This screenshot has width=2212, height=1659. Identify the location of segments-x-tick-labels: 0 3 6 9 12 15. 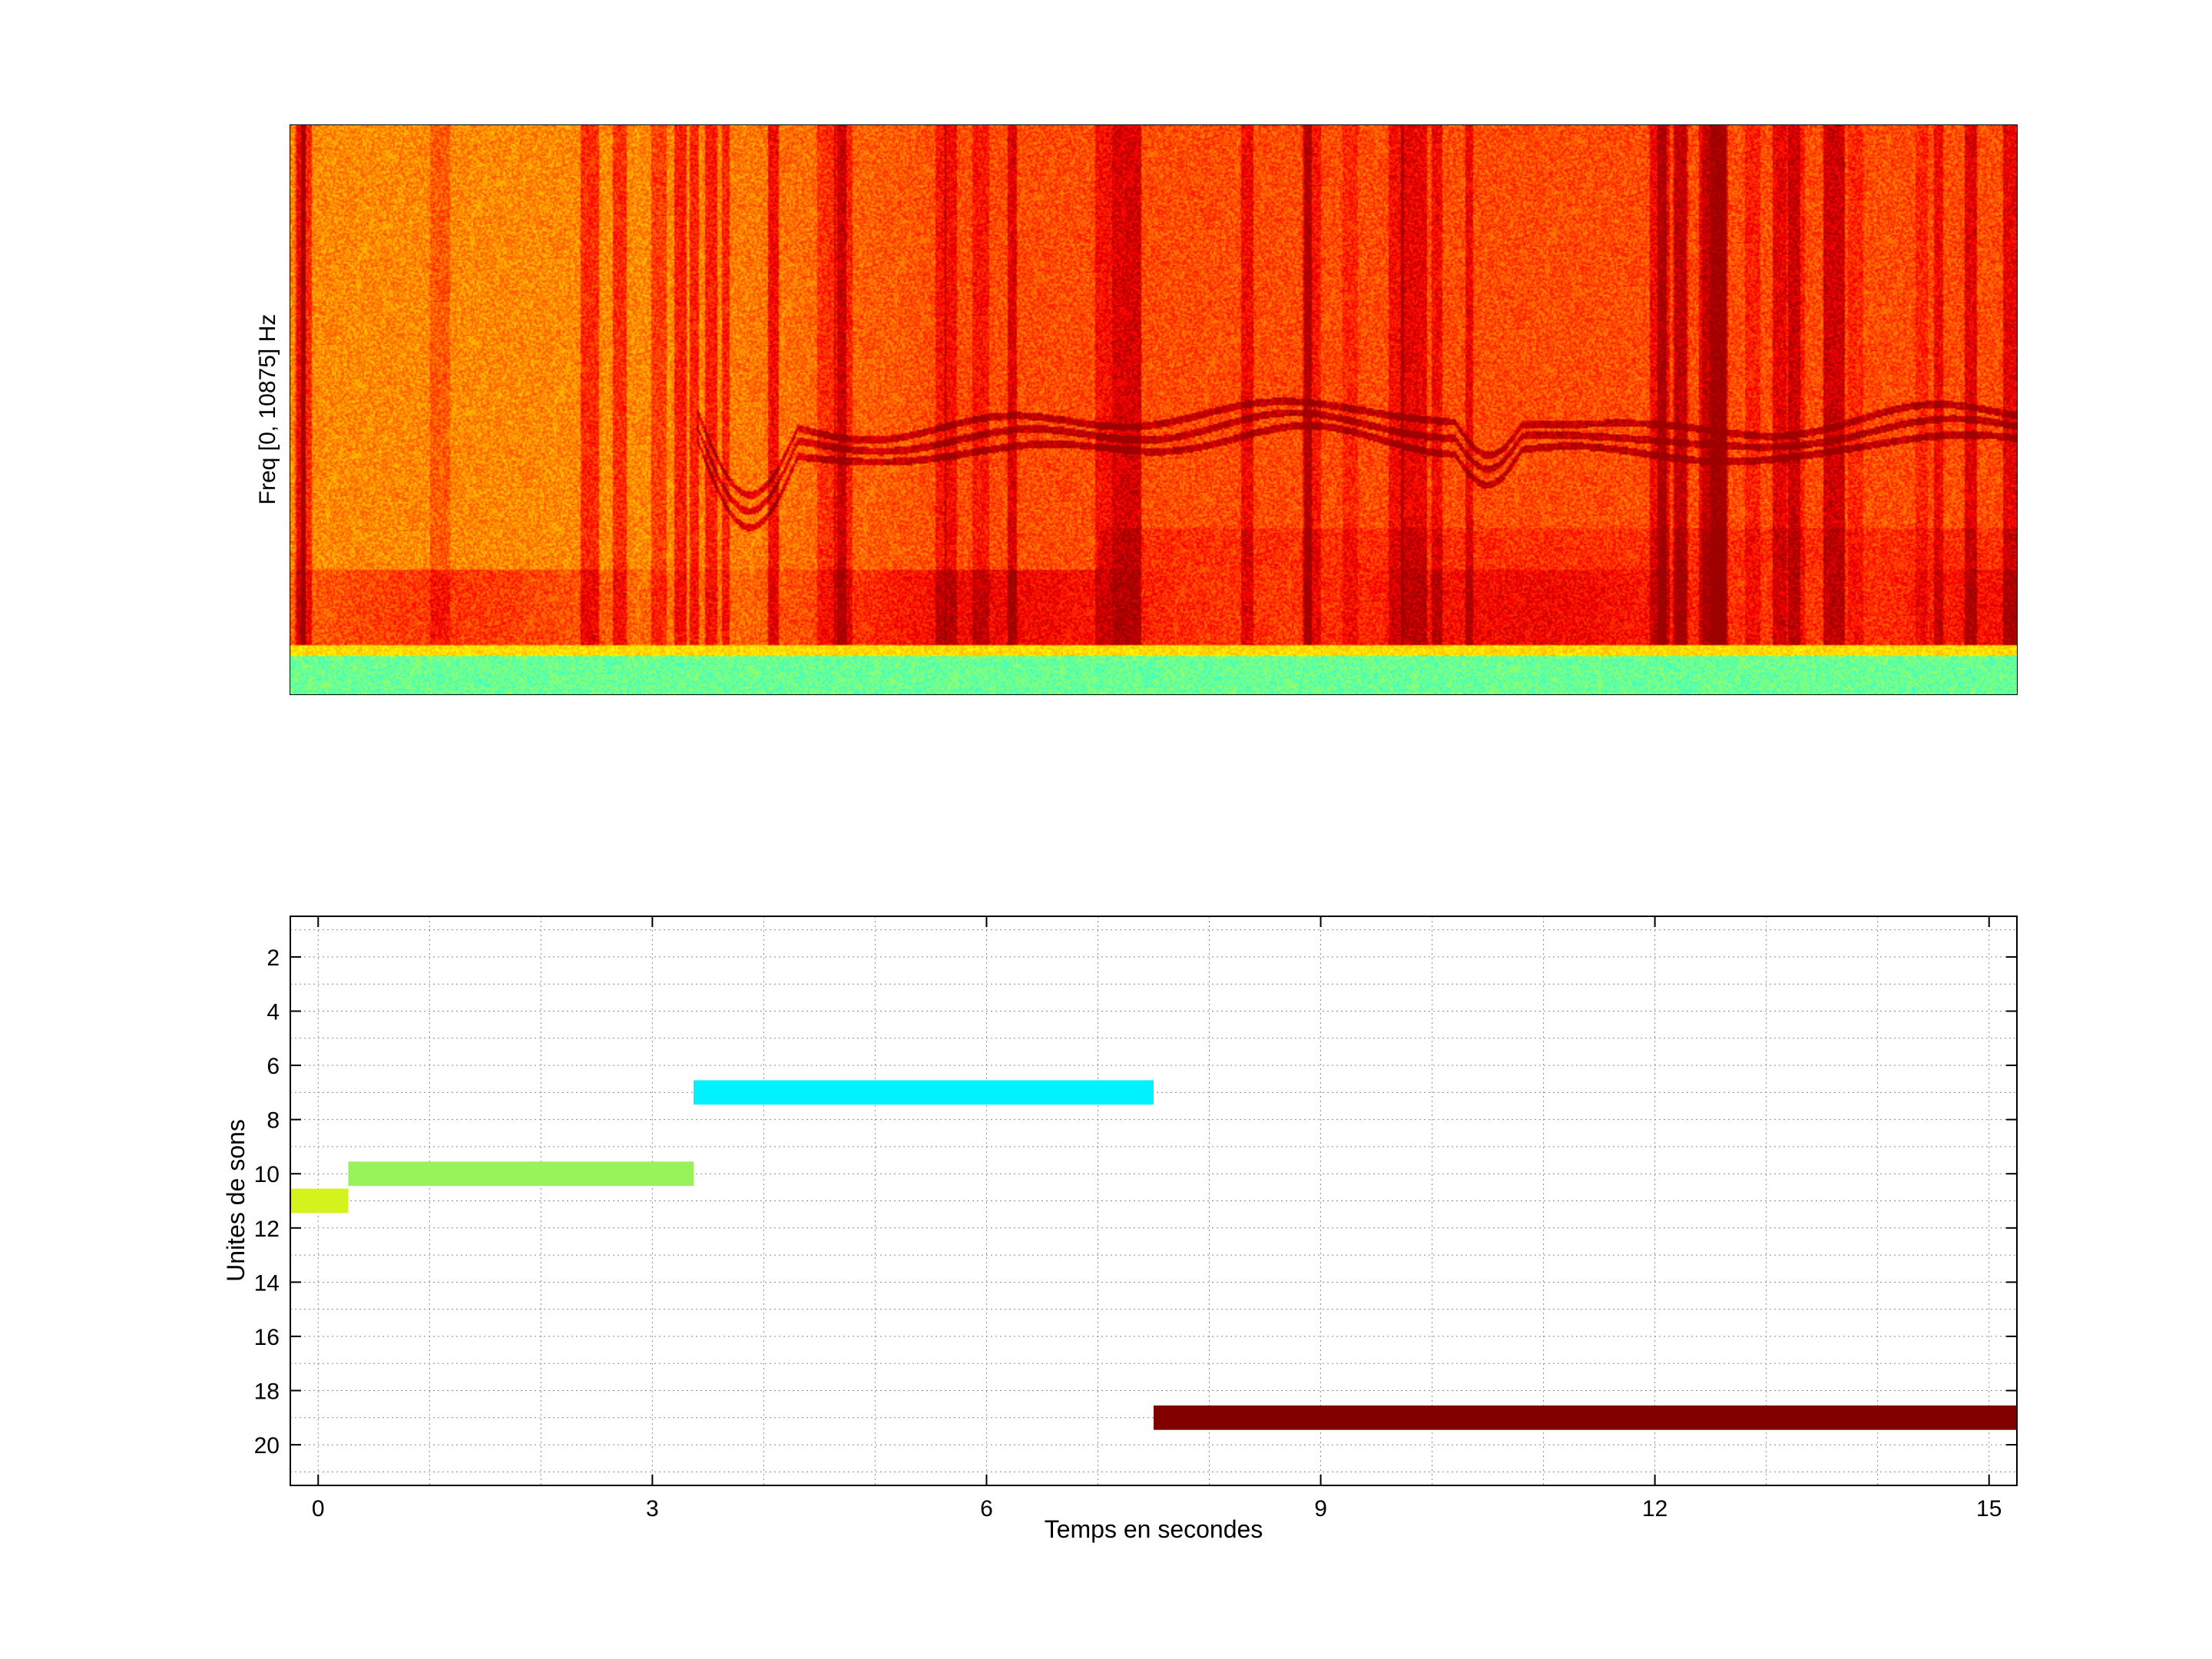
(1157, 1509).